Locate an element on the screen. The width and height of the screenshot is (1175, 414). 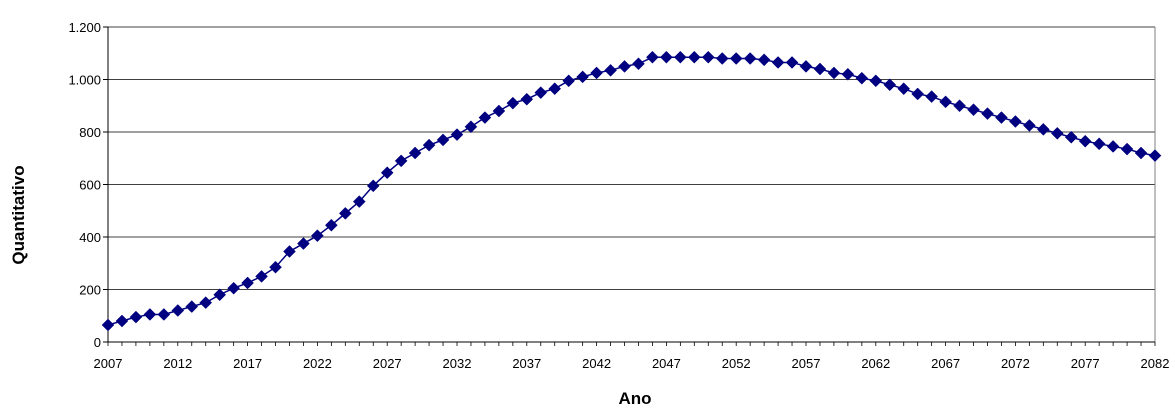
x-tick-label: 2047 is located at coordinates (666, 363).